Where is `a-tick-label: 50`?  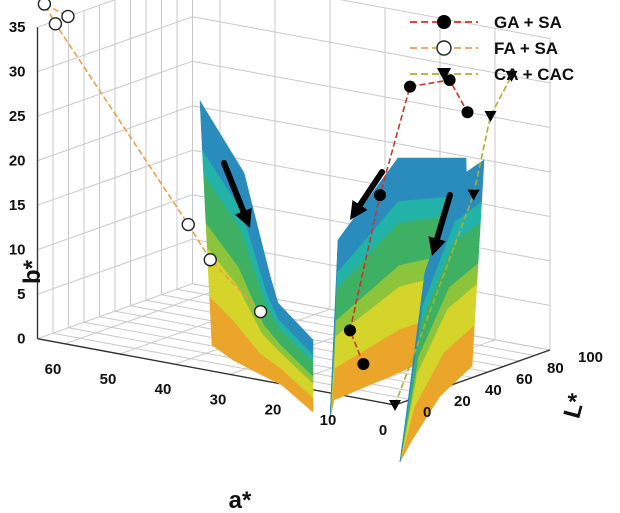 a-tick-label: 50 is located at coordinates (108, 379).